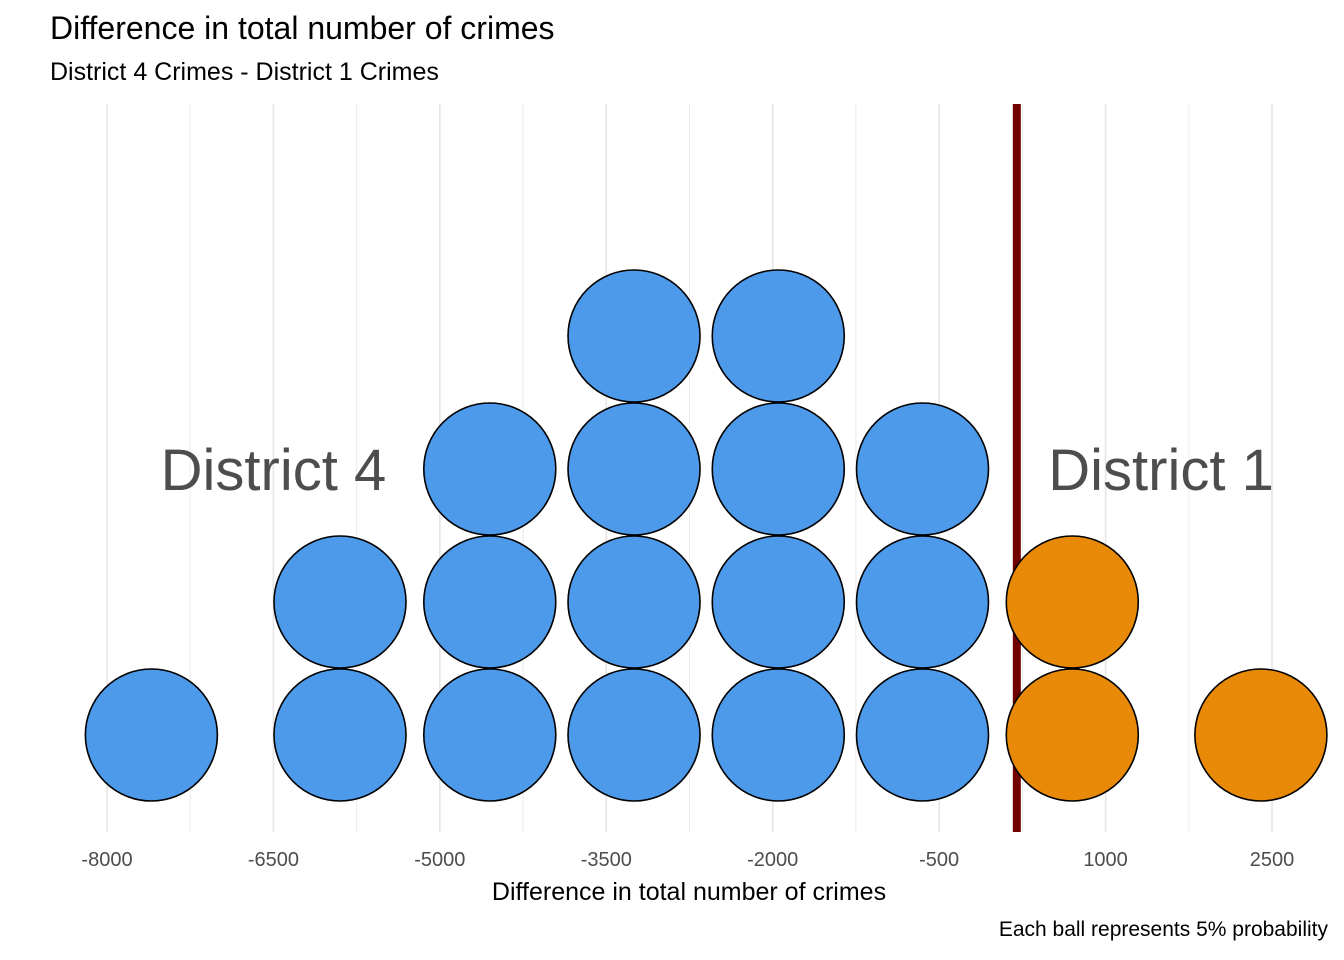  Describe the element at coordinates (772, 860) in the screenshot. I see `x-tick-label: -2000` at that location.